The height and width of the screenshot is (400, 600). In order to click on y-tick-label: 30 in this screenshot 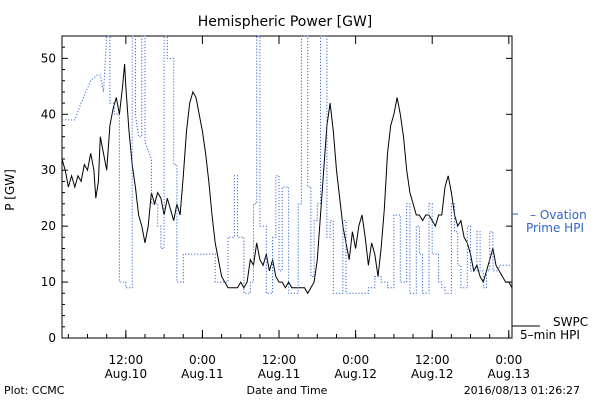, I will do `click(48, 170)`.